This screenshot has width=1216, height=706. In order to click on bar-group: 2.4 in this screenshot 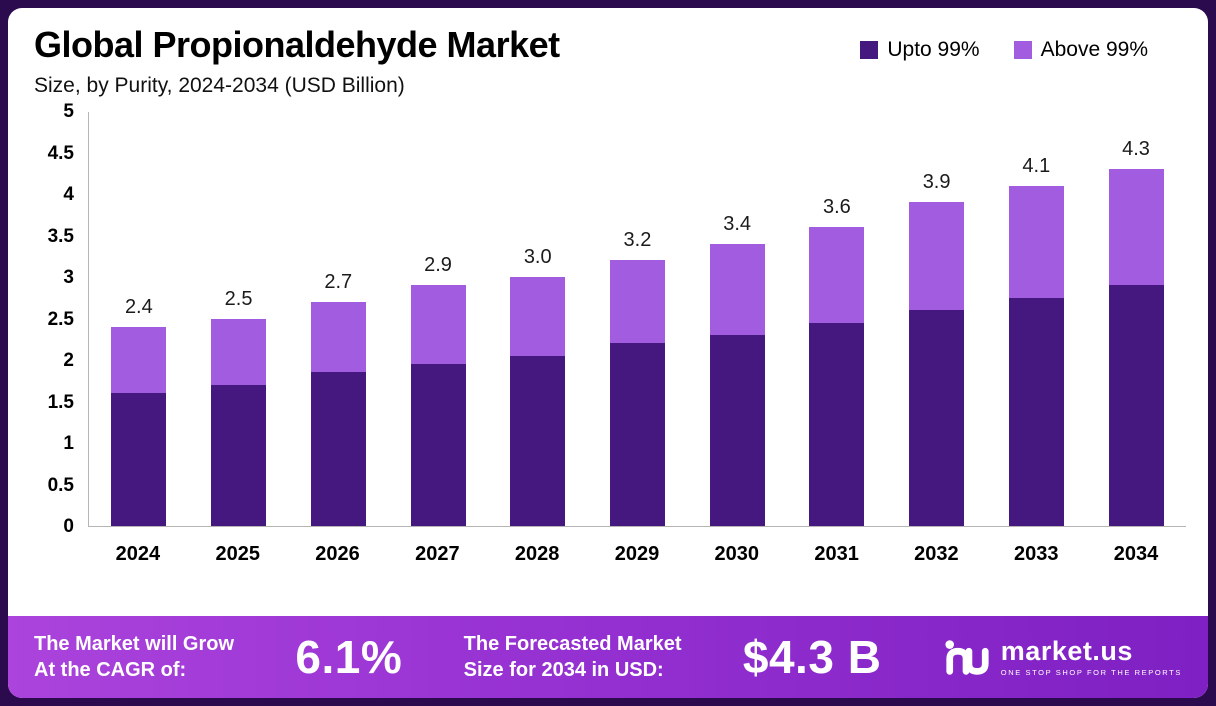, I will do `click(139, 411)`.